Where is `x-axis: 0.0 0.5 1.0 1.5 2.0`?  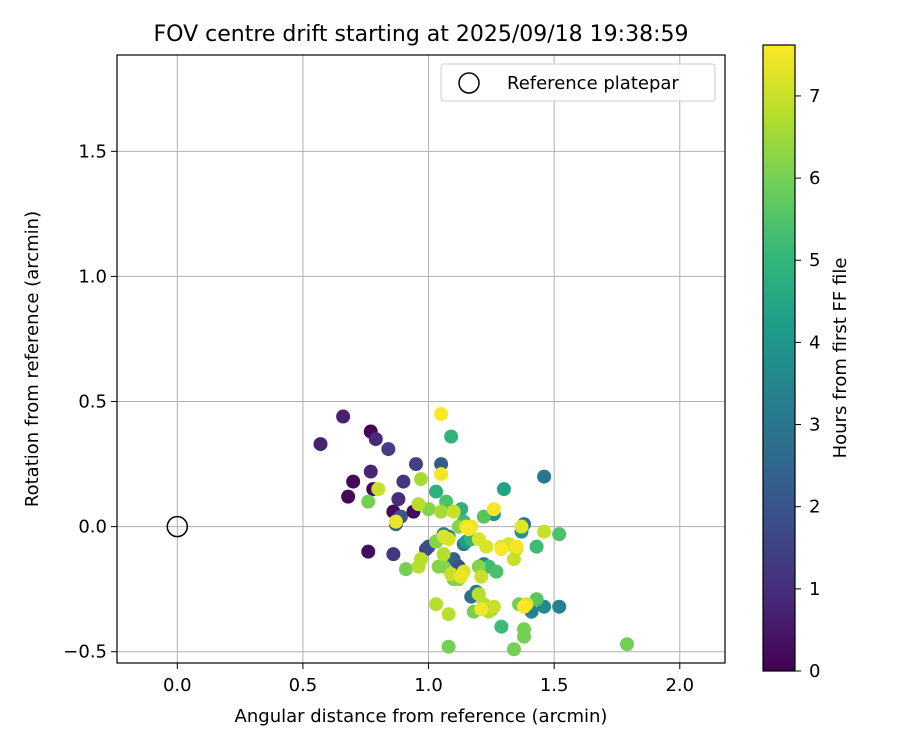
x-axis: 0.0 0.5 1.0 1.5 2.0 is located at coordinates (428, 679).